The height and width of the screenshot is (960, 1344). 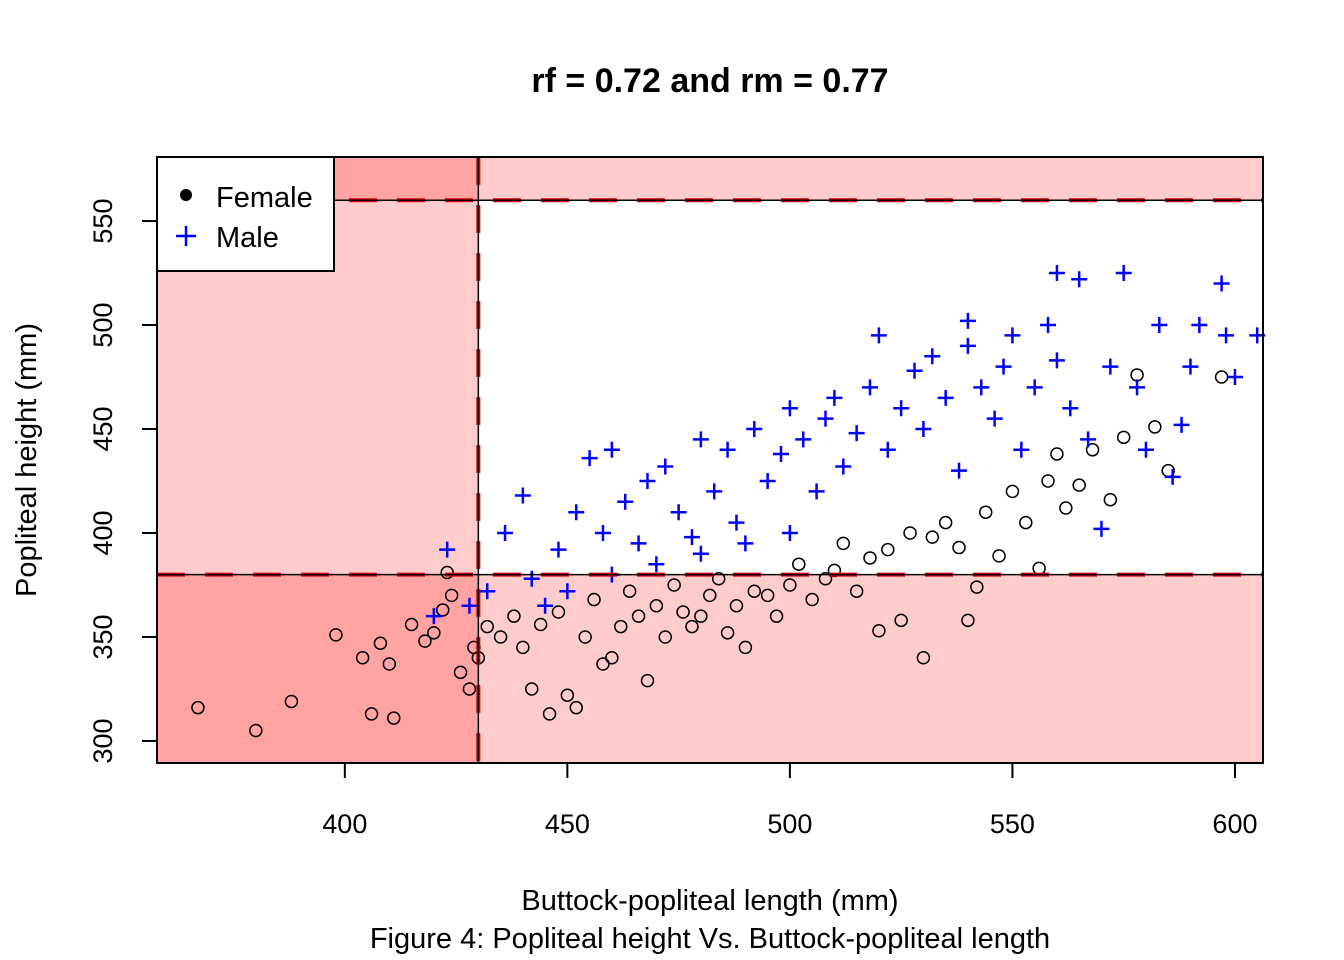 What do you see at coordinates (27, 460) in the screenshot?
I see `y-axis-label: Popliteal height (mm)` at bounding box center [27, 460].